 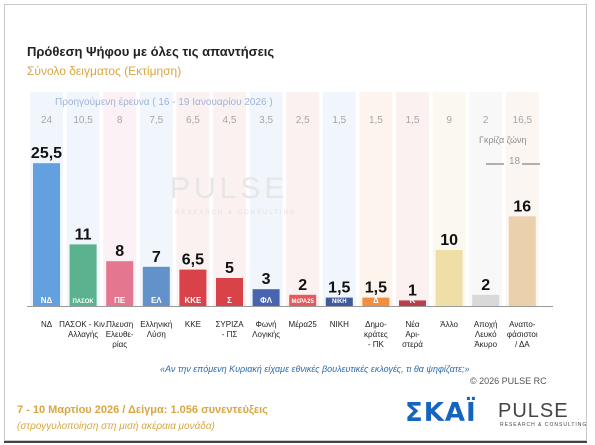 I want to click on category-label: ΚΚΕ, so click(x=193, y=324).